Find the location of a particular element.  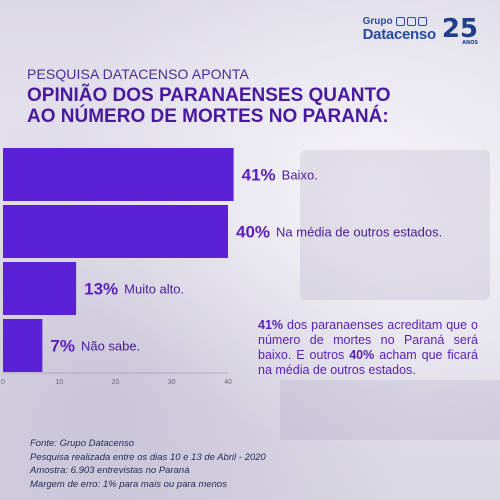

summary-pct-2: 40% is located at coordinates (362, 355).